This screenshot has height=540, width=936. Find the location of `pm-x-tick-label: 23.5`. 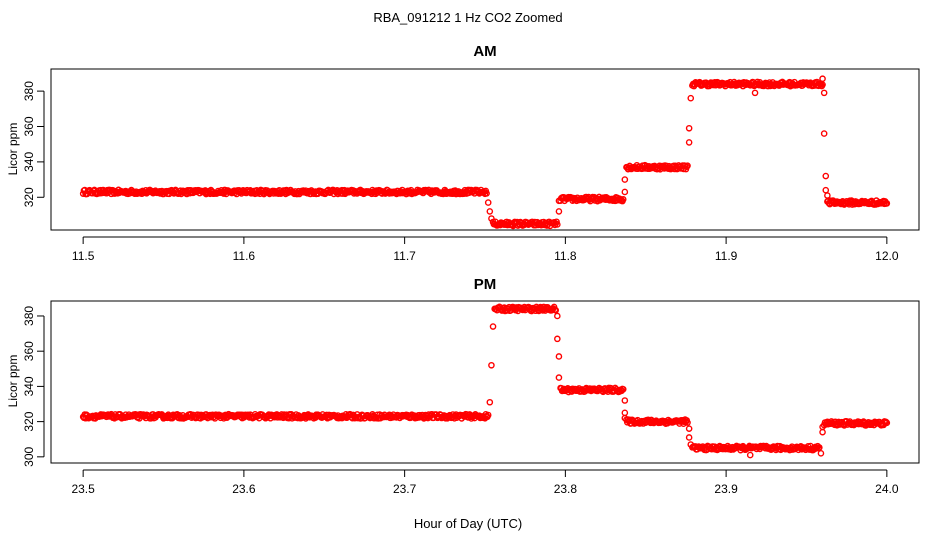

pm-x-tick-label: 23.5 is located at coordinates (83, 489).